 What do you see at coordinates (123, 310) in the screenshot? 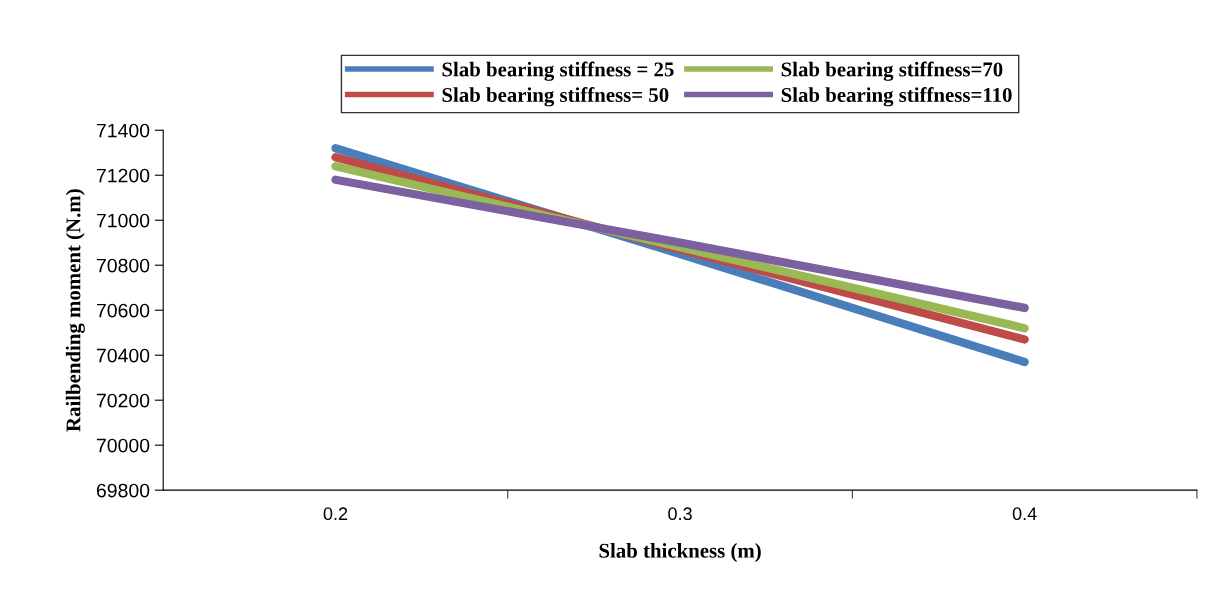
I see `y-tick-label: 70600` at bounding box center [123, 310].